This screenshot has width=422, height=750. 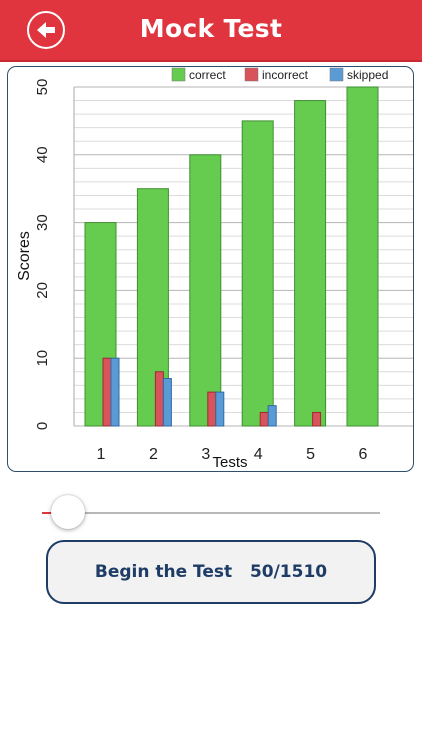 I want to click on x-tick-label: 6, so click(x=363, y=454).